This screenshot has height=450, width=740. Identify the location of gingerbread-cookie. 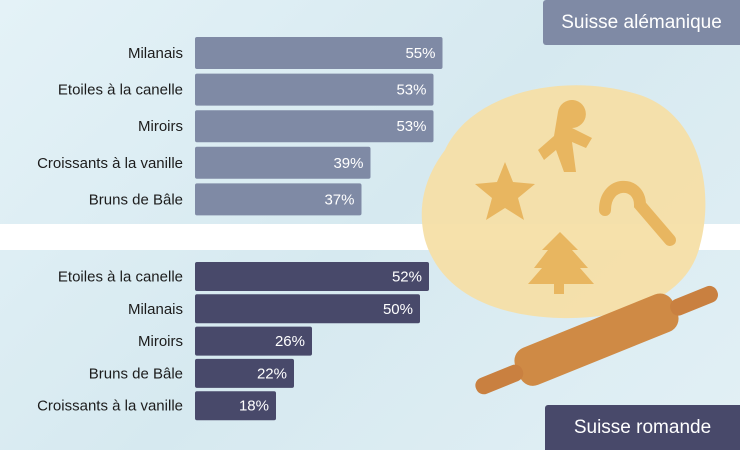
(565, 136).